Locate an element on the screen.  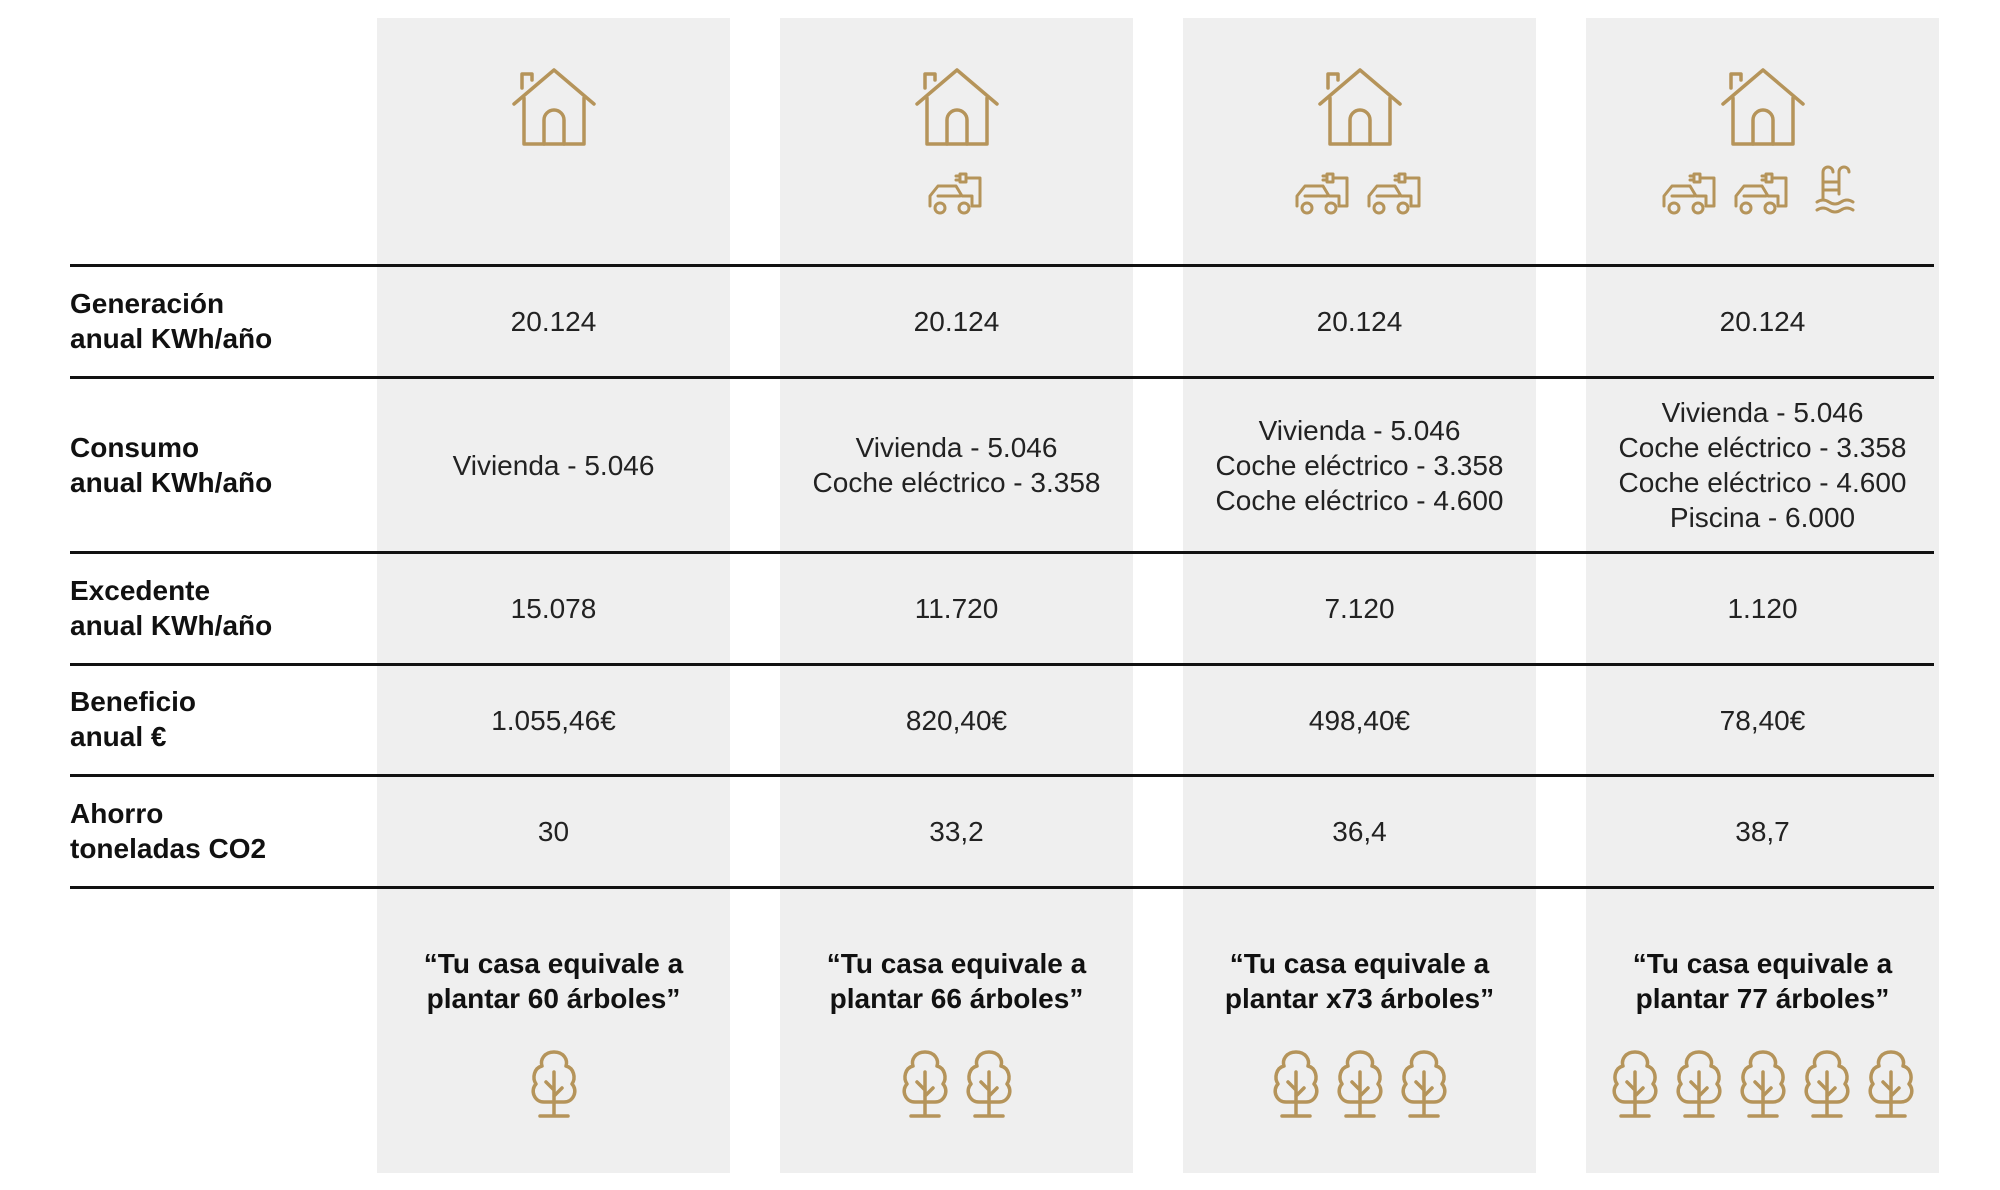
quote-col1: “Tu casa equivale a plantar 60 árboles” is located at coordinates (553, 981).